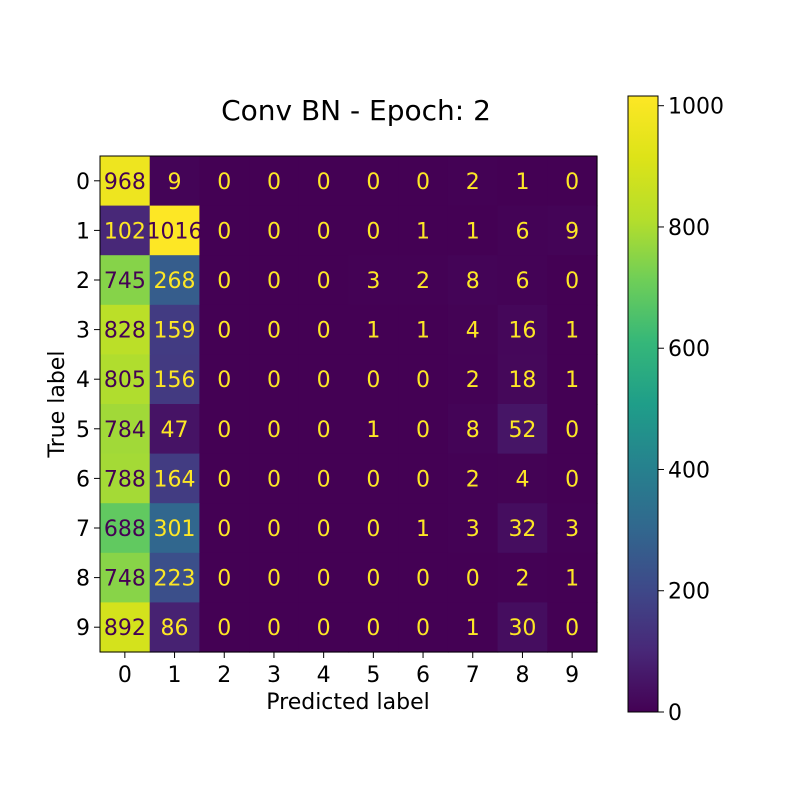  What do you see at coordinates (224, 182) in the screenshot?
I see `cell-label-r0-c2: 0` at bounding box center [224, 182].